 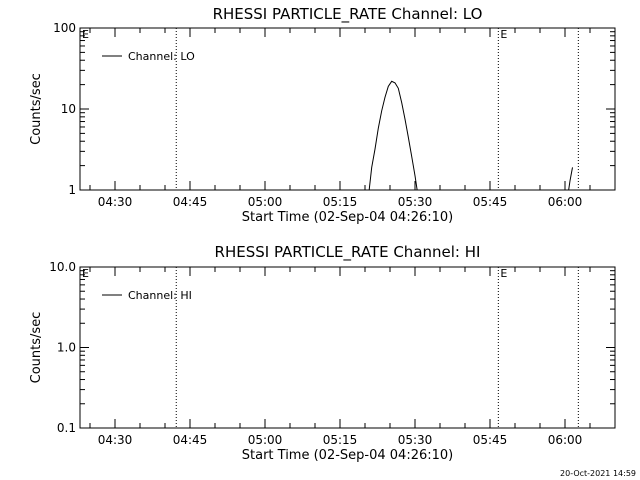 What do you see at coordinates (348, 252) in the screenshot?
I see `chart-title: RHESSI PARTICLE_RATE Channel: HI` at bounding box center [348, 252].